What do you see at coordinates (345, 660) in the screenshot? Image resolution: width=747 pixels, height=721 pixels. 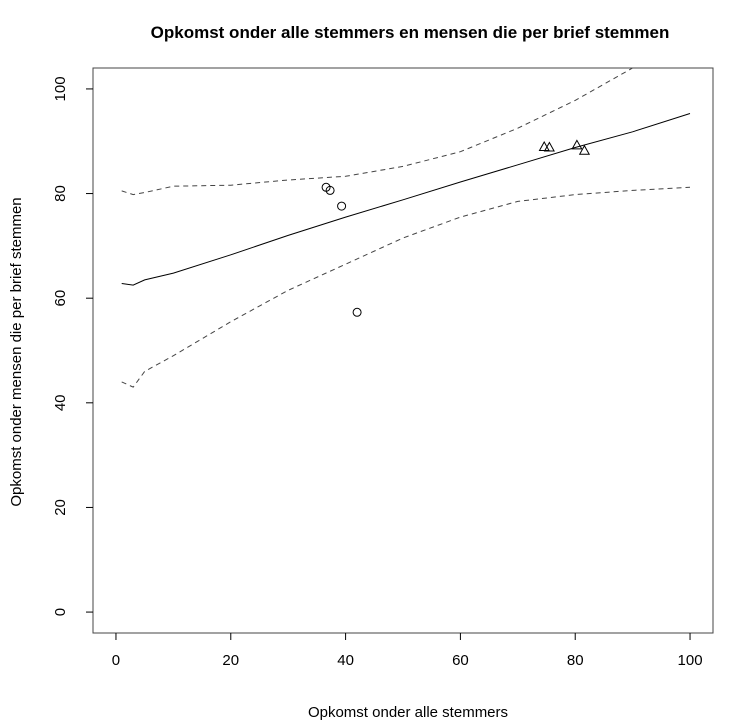 I see `x-tick-label: 40` at bounding box center [345, 660].